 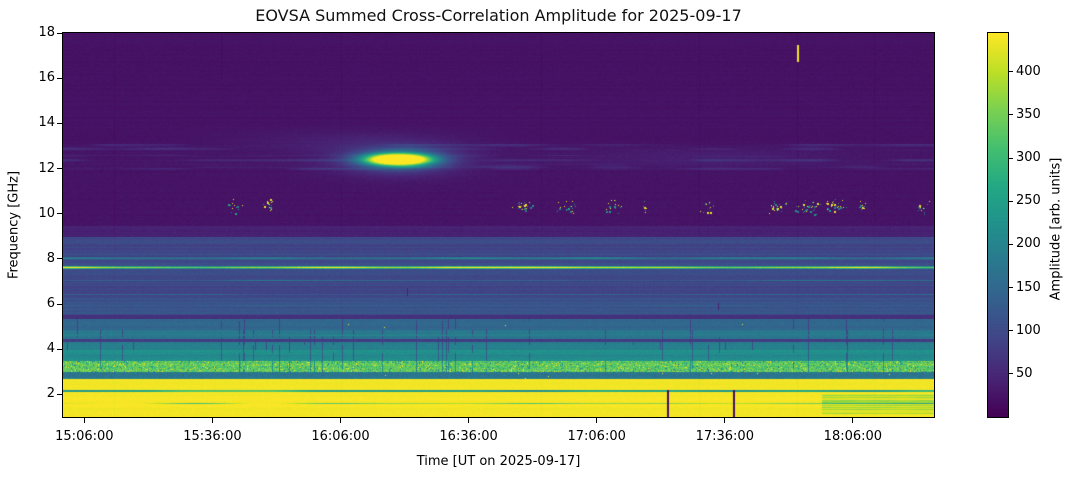 I want to click on y-tick-label: 10, so click(x=46, y=213).